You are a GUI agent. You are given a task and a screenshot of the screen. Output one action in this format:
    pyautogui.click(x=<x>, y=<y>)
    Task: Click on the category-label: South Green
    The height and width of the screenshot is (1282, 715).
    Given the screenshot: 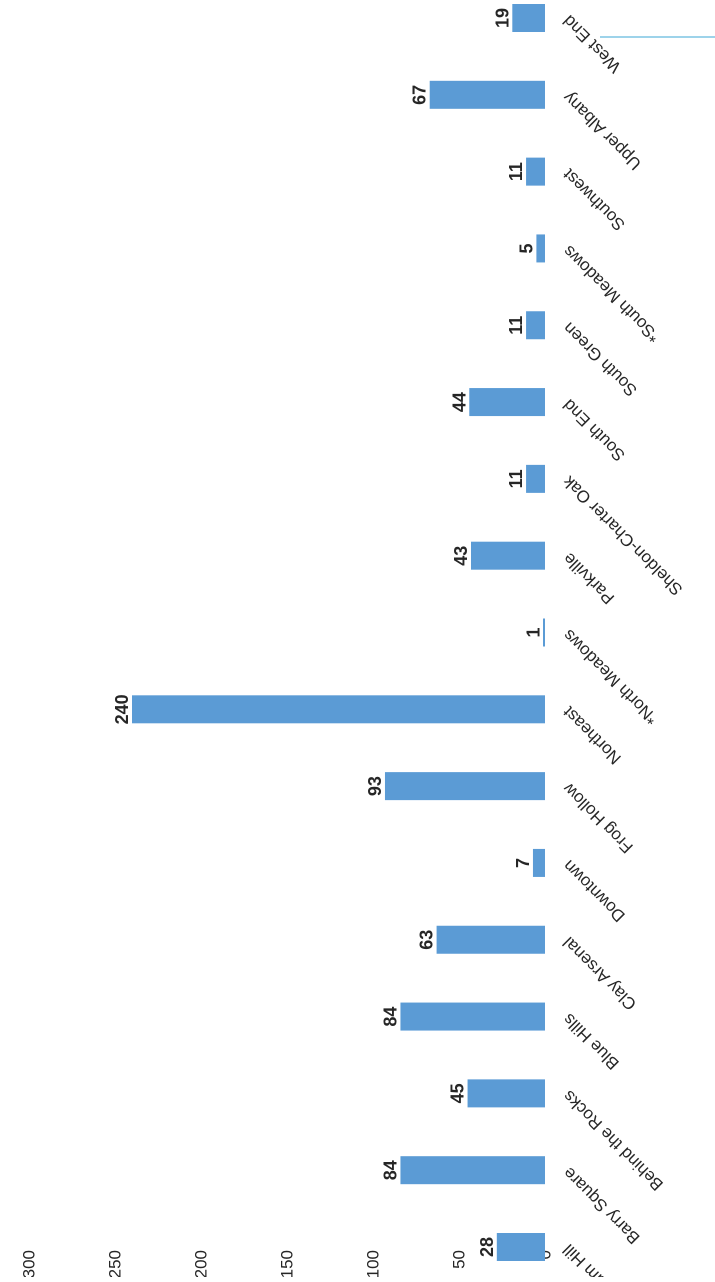 What is the action you would take?
    pyautogui.click(x=600, y=360)
    